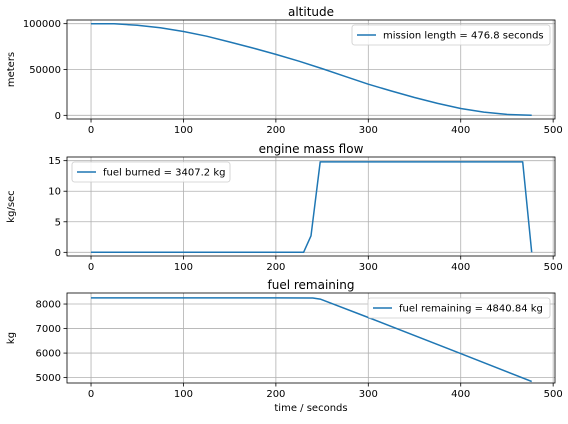 The image size is (568, 424). Describe the element at coordinates (310, 408) in the screenshot. I see `x-axis-label: time / seconds` at that location.